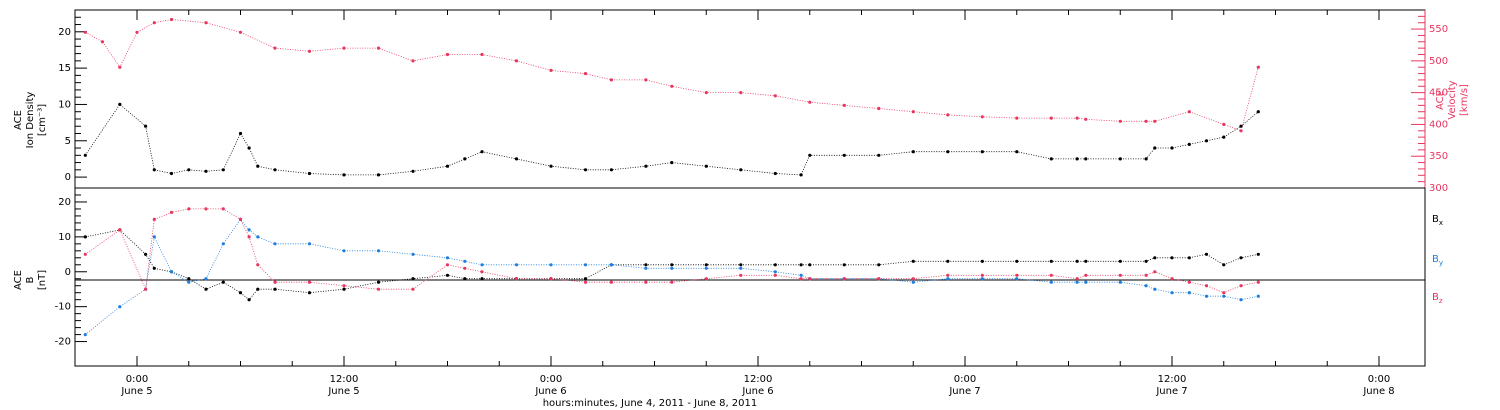  I want to click on field-axis-label-line3: [nT], so click(42, 280).